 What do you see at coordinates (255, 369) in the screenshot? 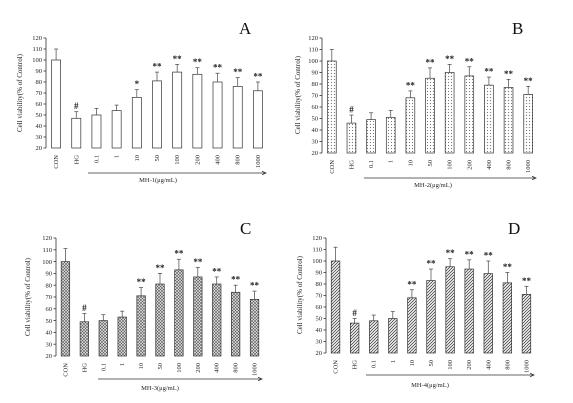
I see `category-label: 1000` at bounding box center [255, 369].